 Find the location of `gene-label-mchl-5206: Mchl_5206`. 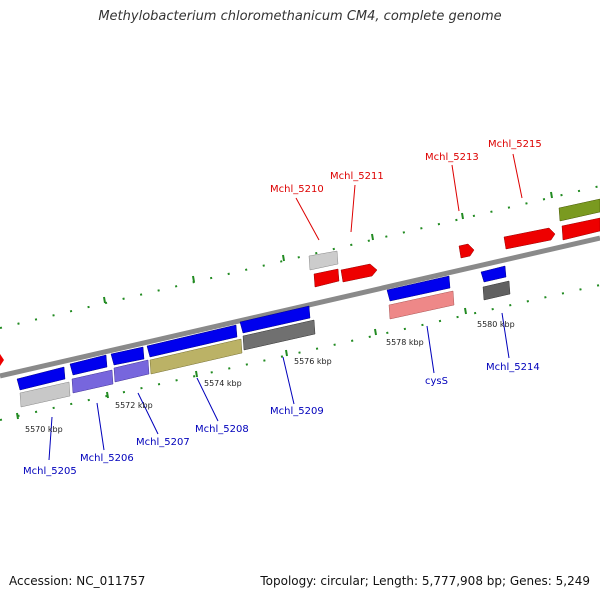

gene-label-mchl-5206: Mchl_5206 is located at coordinates (107, 458).